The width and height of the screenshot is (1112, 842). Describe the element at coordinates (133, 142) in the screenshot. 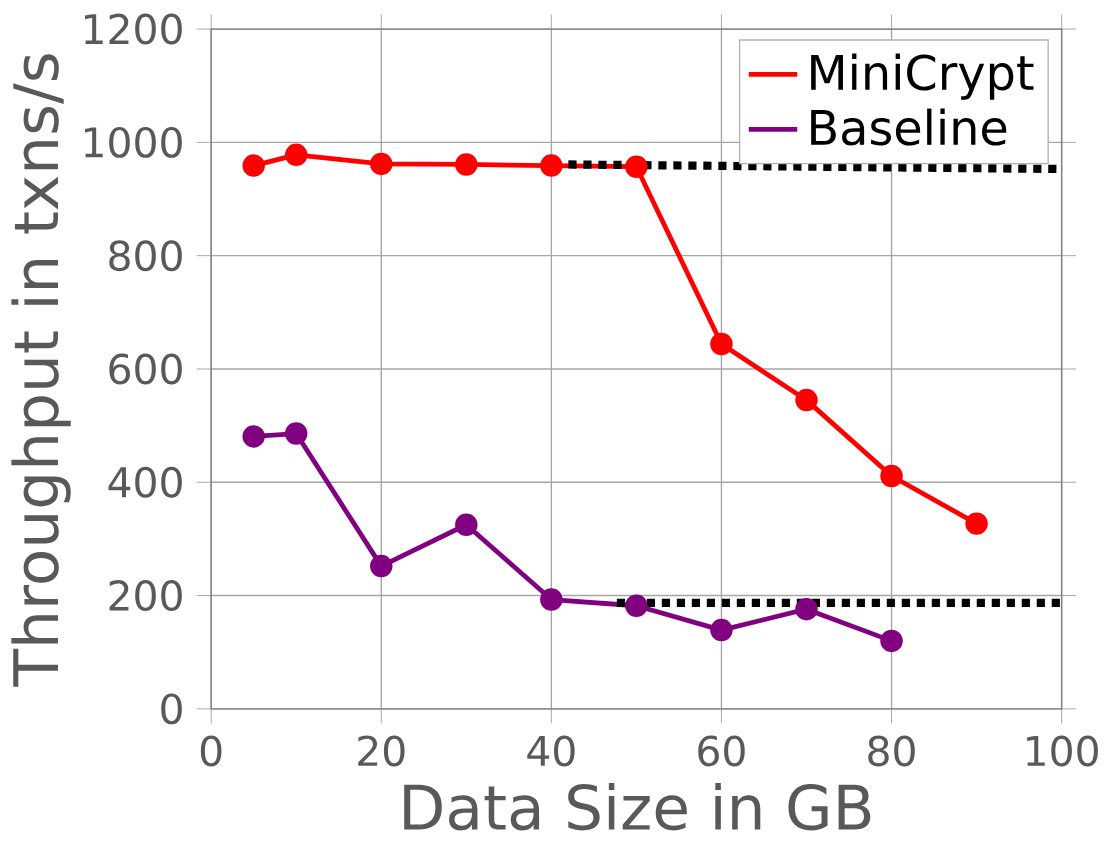

I see `y-tick-label: 1000` at that location.